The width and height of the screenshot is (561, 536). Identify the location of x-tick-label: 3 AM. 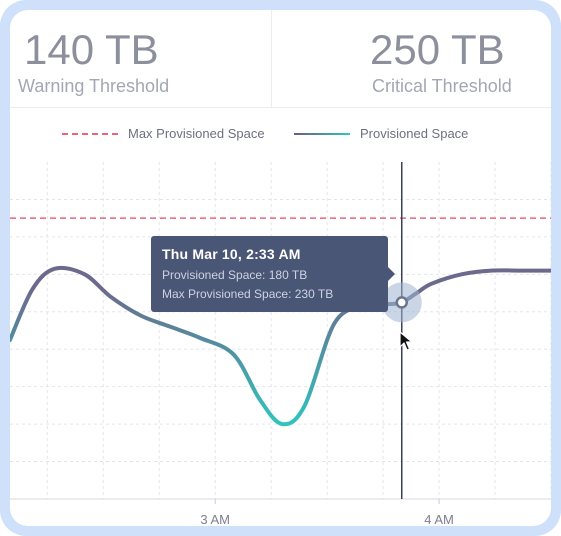
(215, 519).